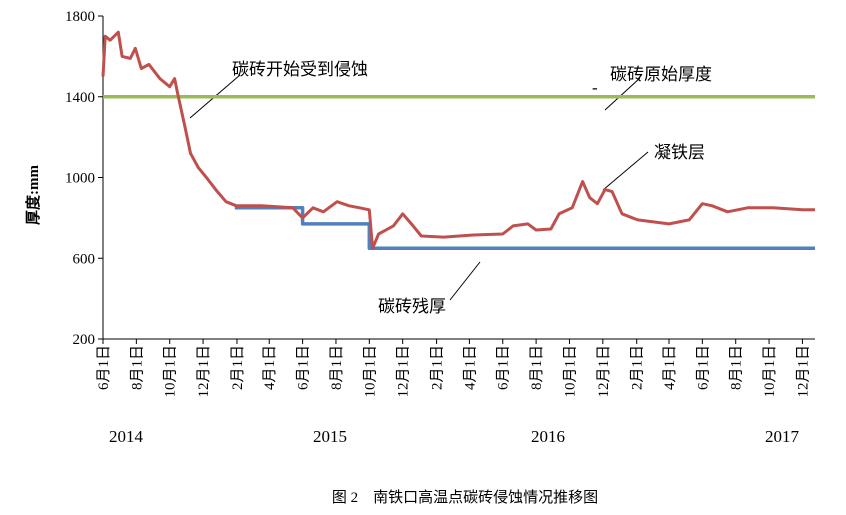 The height and width of the screenshot is (515, 846). I want to click on year-label: 2017, so click(782, 436).